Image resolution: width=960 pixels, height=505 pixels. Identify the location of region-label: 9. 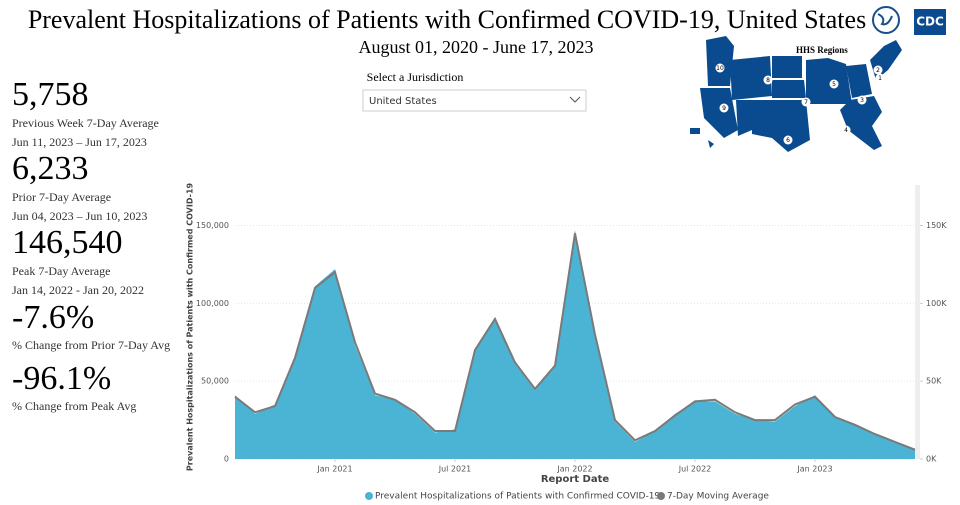
(724, 108).